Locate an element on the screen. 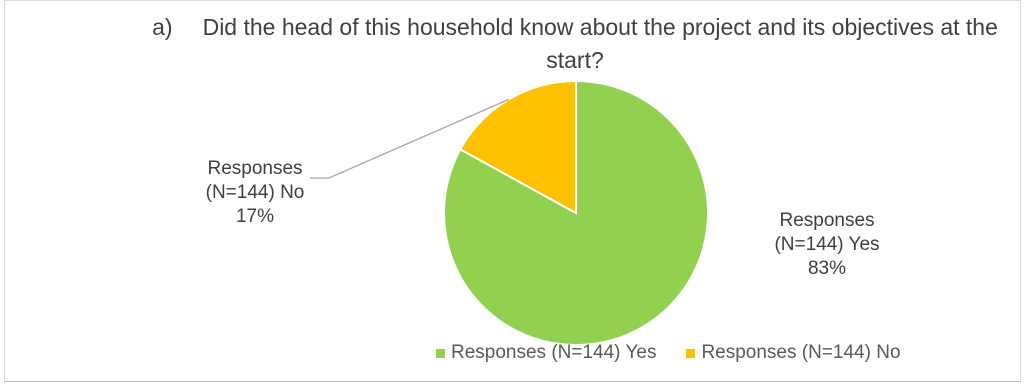  legend-swatch-yes is located at coordinates (440, 353).